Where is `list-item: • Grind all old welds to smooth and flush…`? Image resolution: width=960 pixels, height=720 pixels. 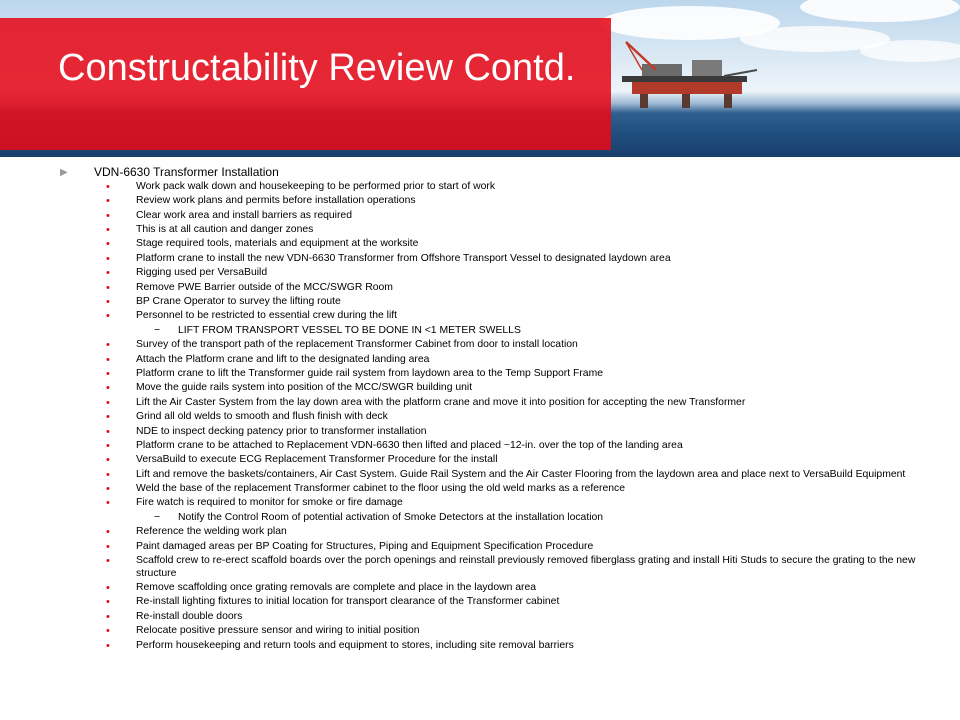
list-item: • Grind all old welds to smooth and flush… is located at coordinates (500, 417).